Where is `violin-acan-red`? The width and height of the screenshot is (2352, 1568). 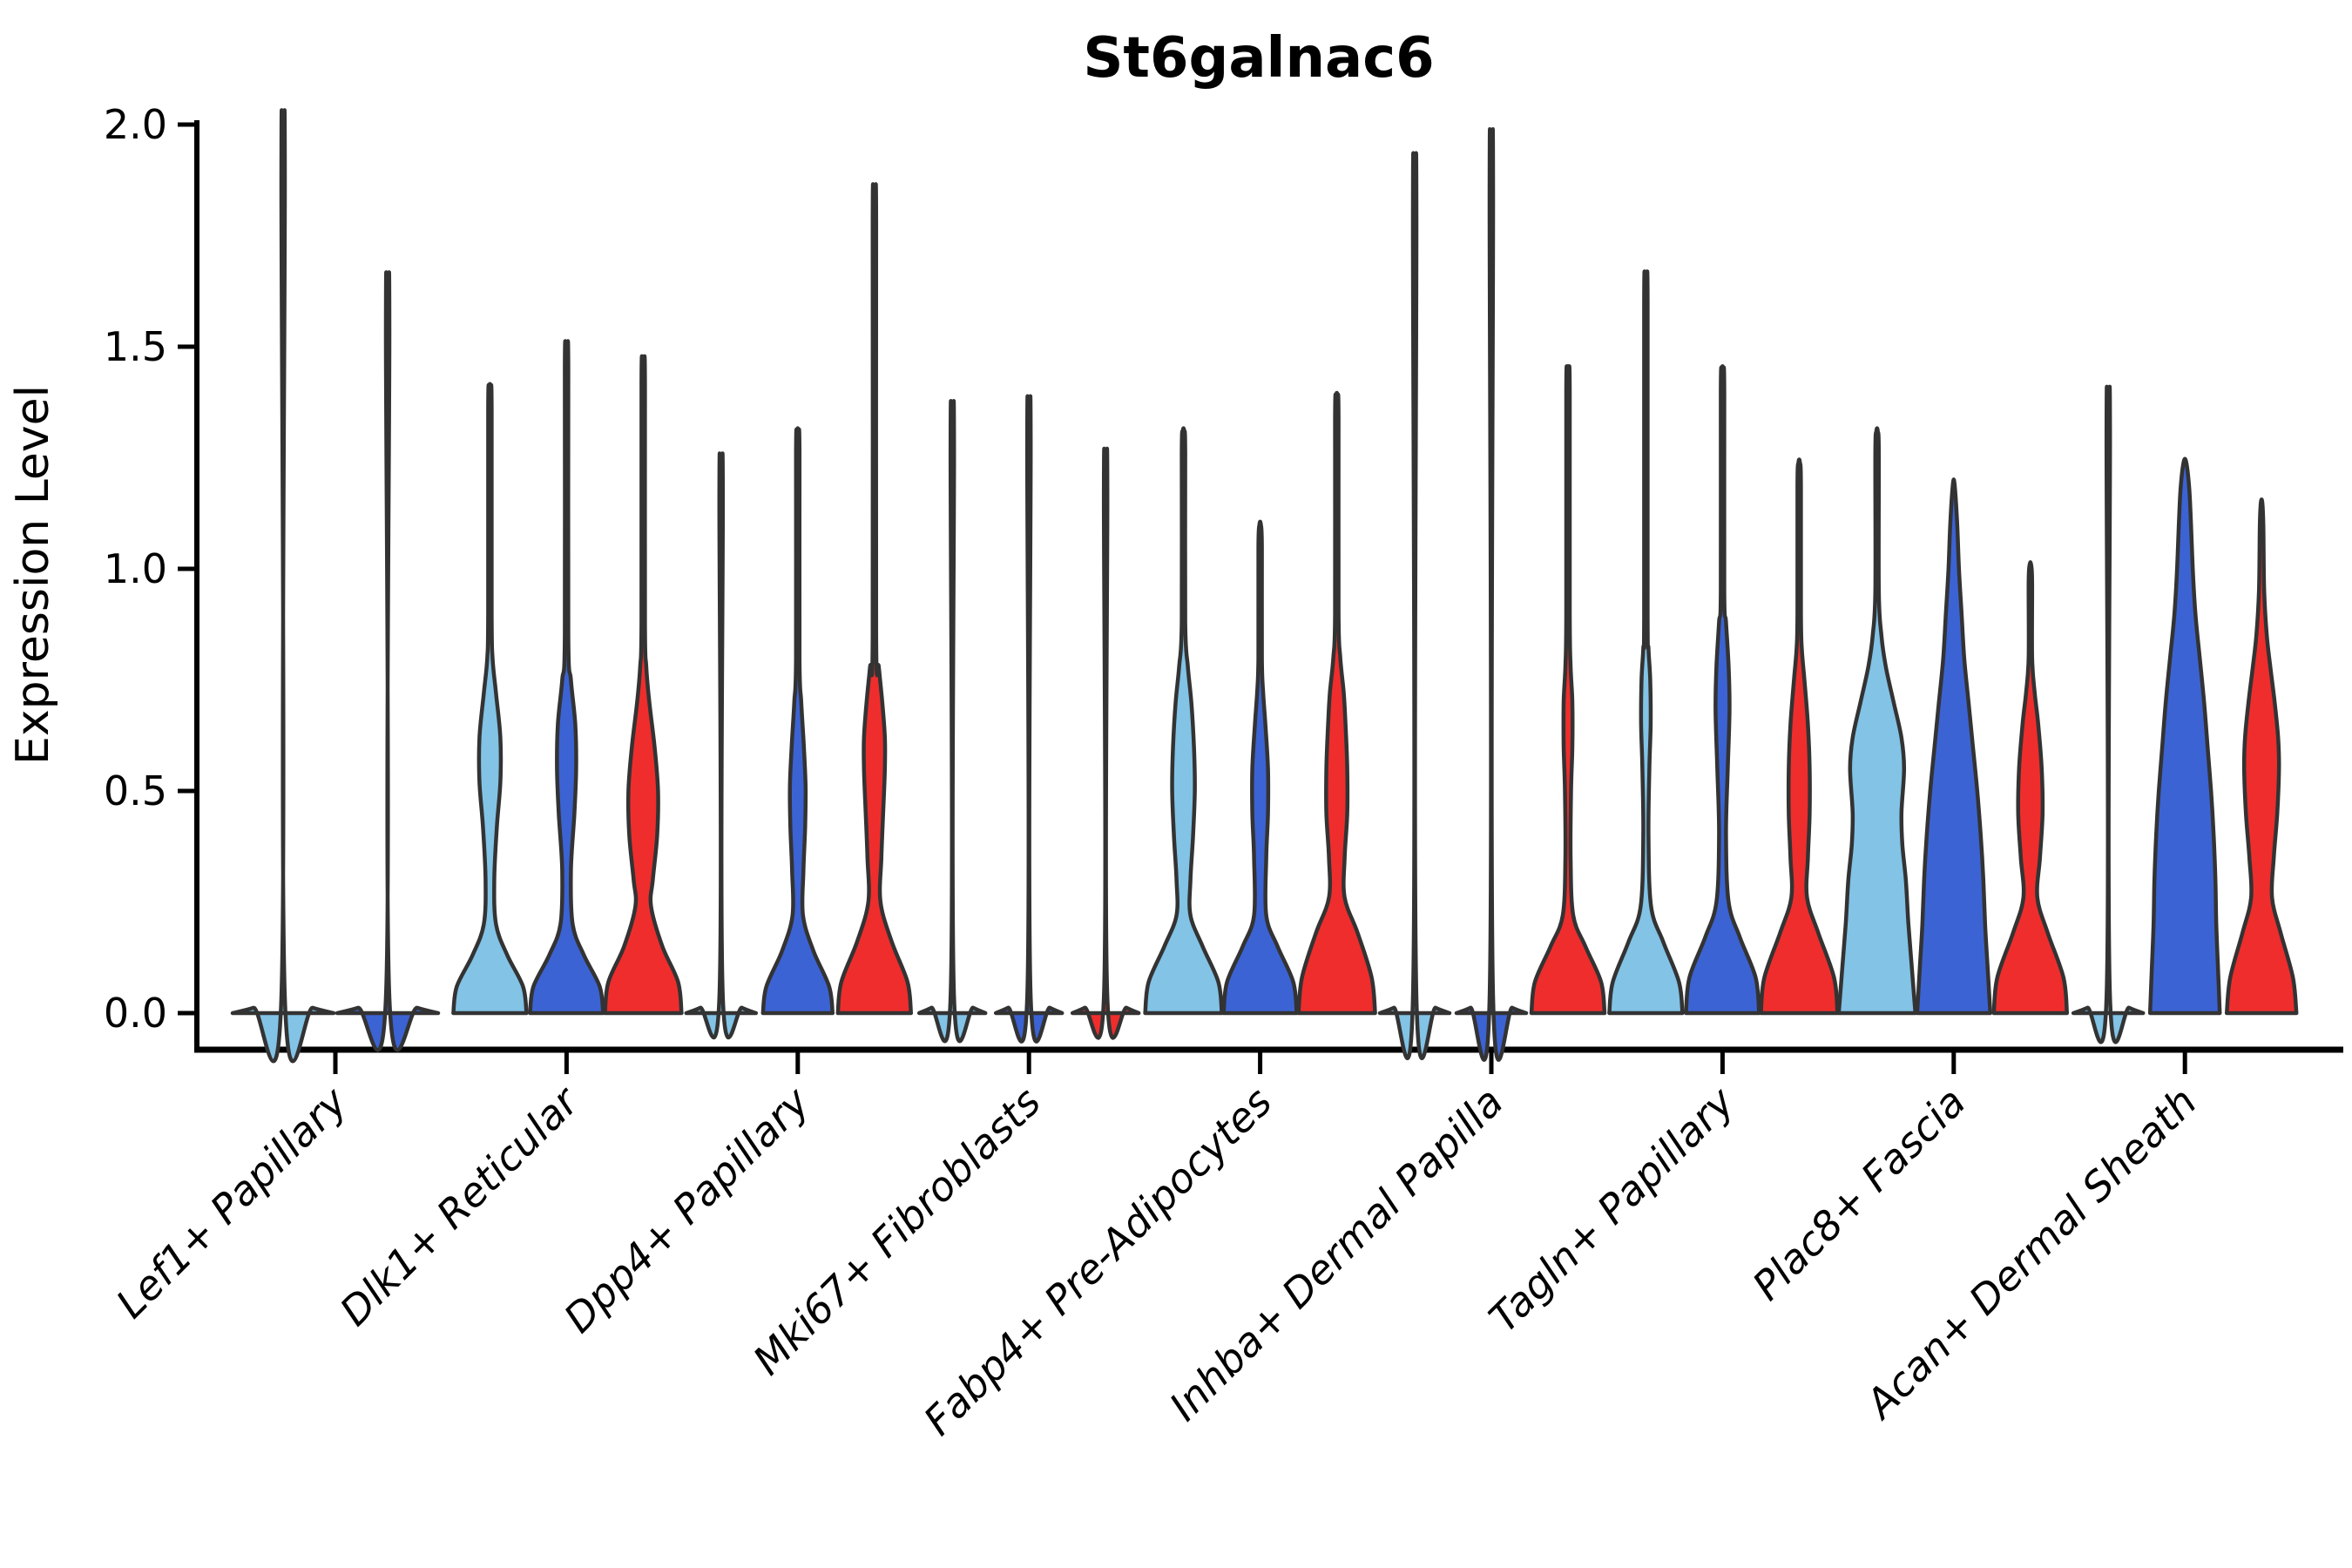
violin-acan-red is located at coordinates (2261, 756).